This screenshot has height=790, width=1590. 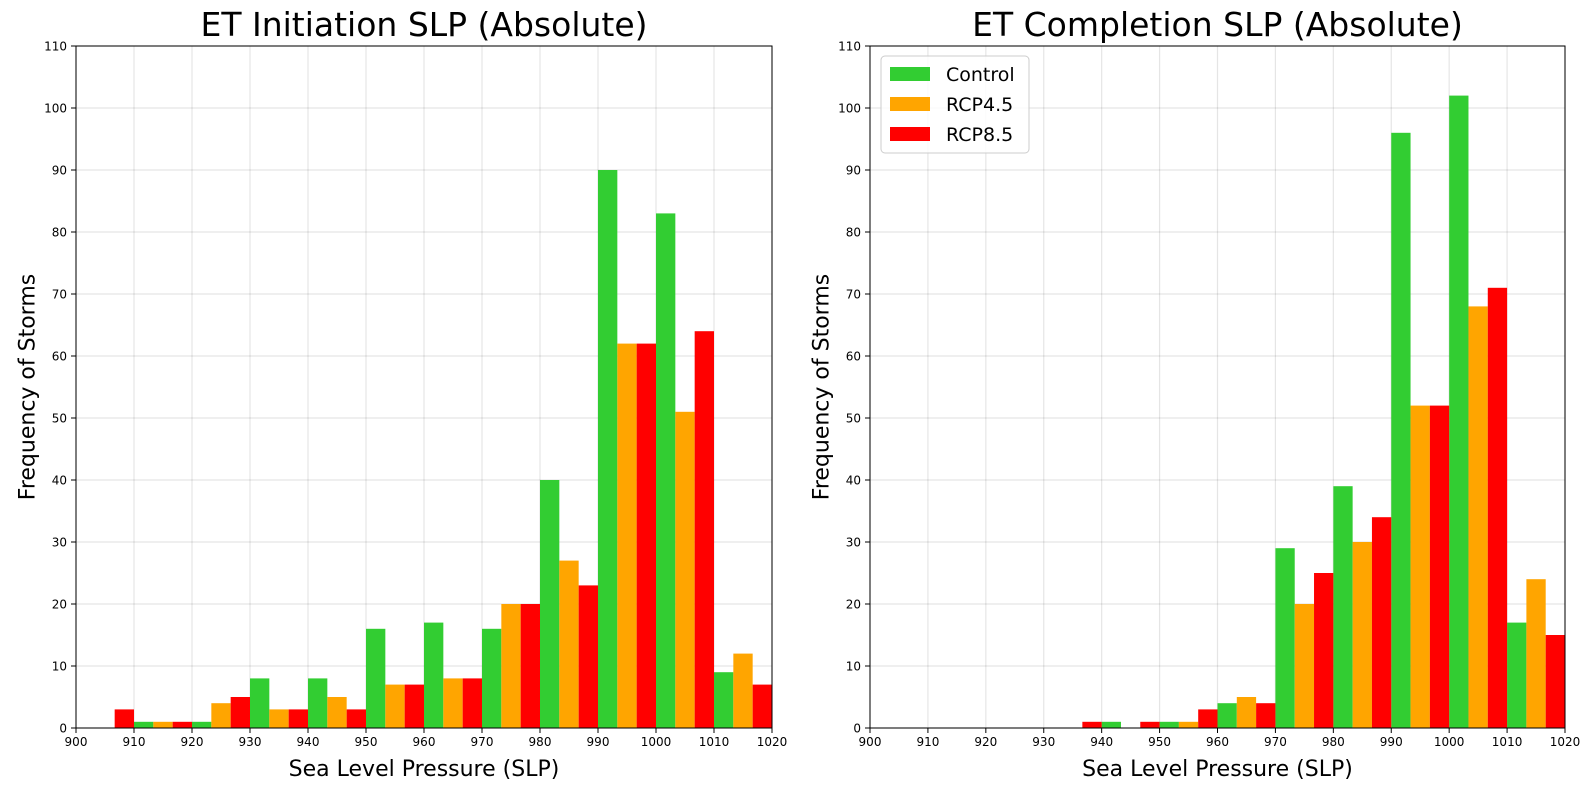 I want to click on x-axis-label: Sea Level Pressure (SLP), so click(x=1217, y=769).